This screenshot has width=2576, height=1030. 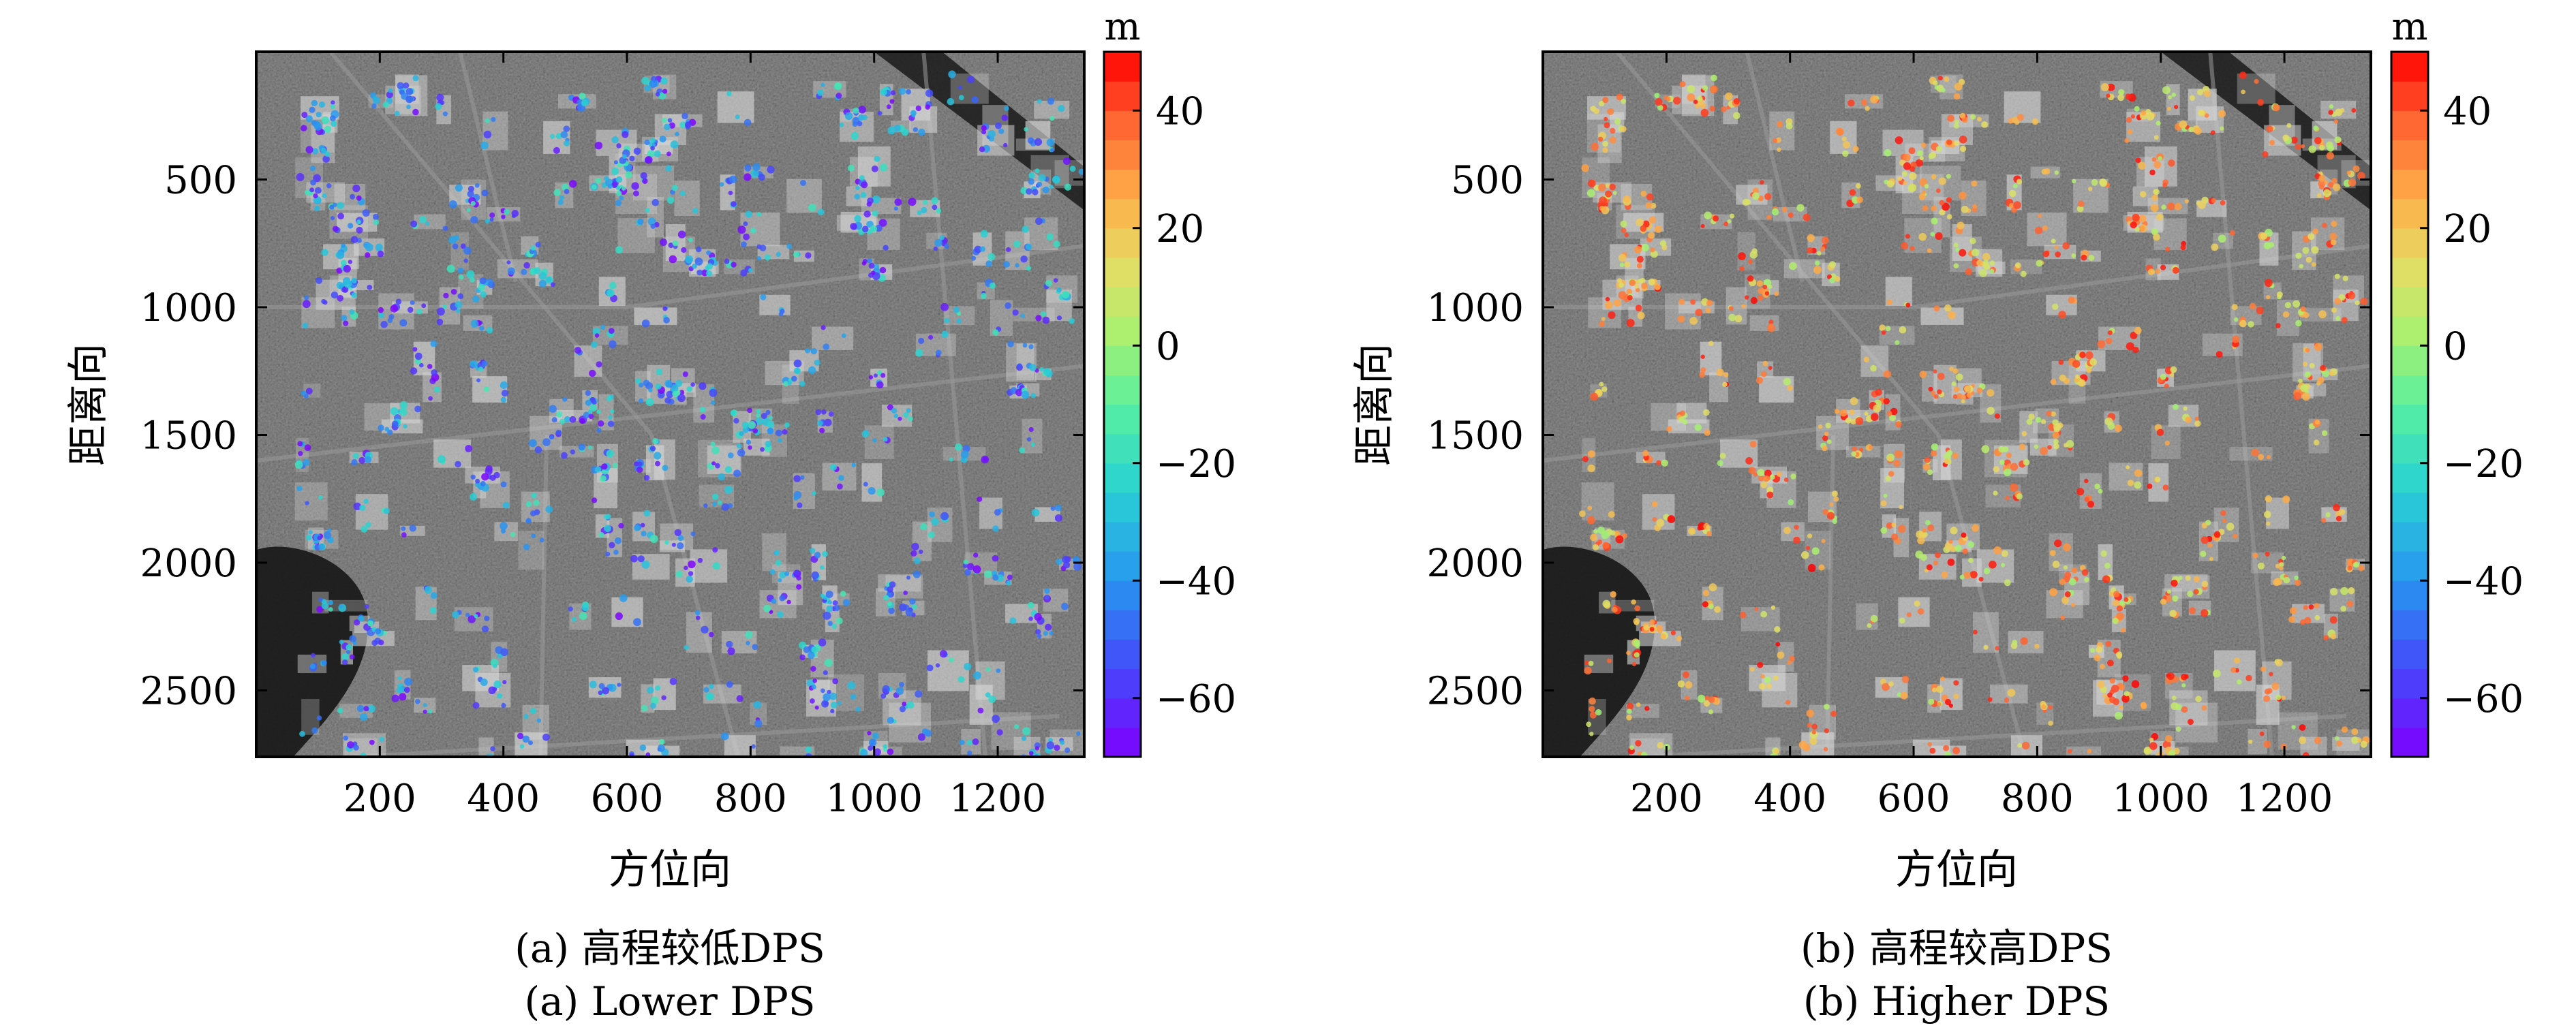 What do you see at coordinates (1957, 870) in the screenshot?
I see `xlabel-b: 方位向` at bounding box center [1957, 870].